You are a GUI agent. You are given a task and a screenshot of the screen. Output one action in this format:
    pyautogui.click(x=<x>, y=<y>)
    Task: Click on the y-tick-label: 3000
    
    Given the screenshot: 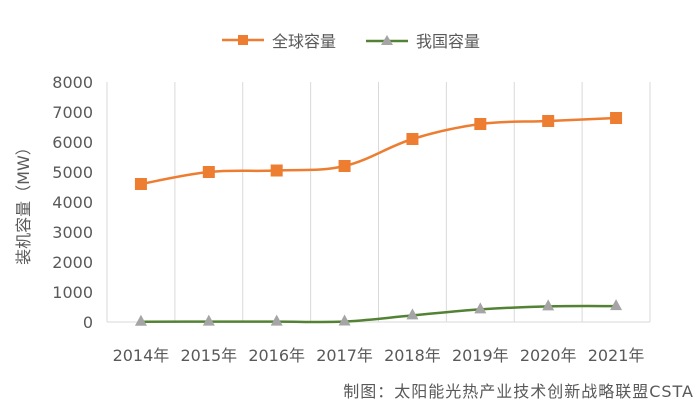 What is the action you would take?
    pyautogui.click(x=72, y=232)
    